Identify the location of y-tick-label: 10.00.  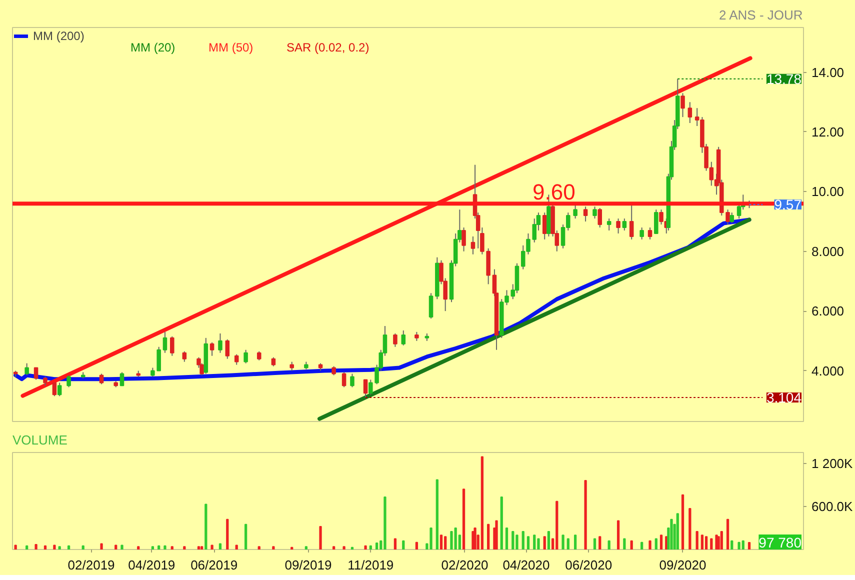
(828, 192).